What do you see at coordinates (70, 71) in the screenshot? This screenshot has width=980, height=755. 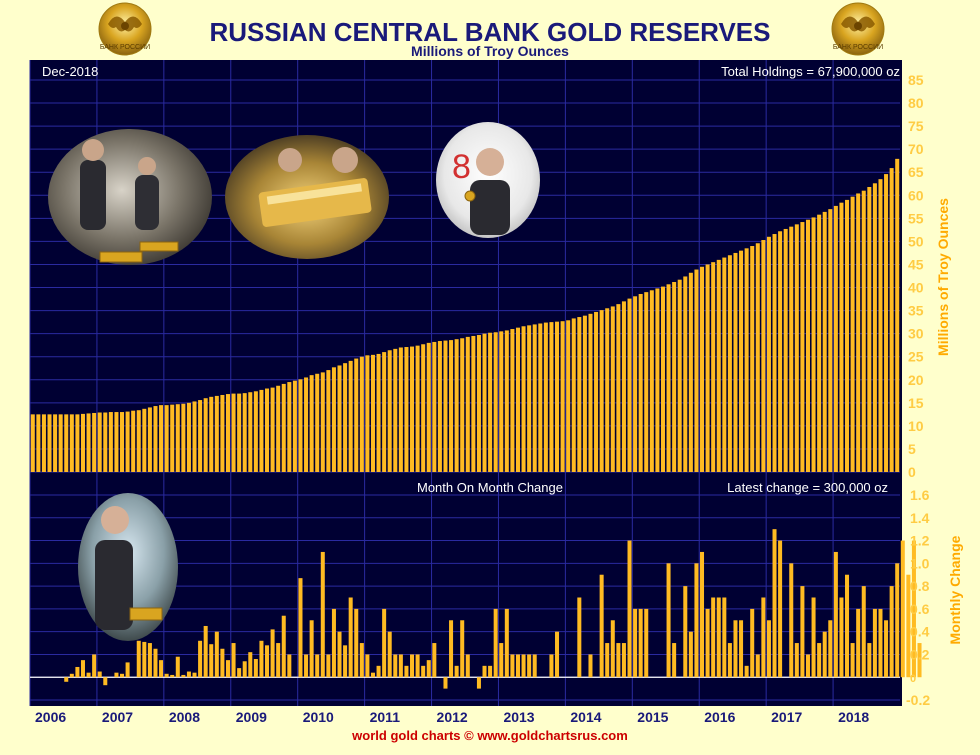 I see `date-label: Dec-2018` at bounding box center [70, 71].